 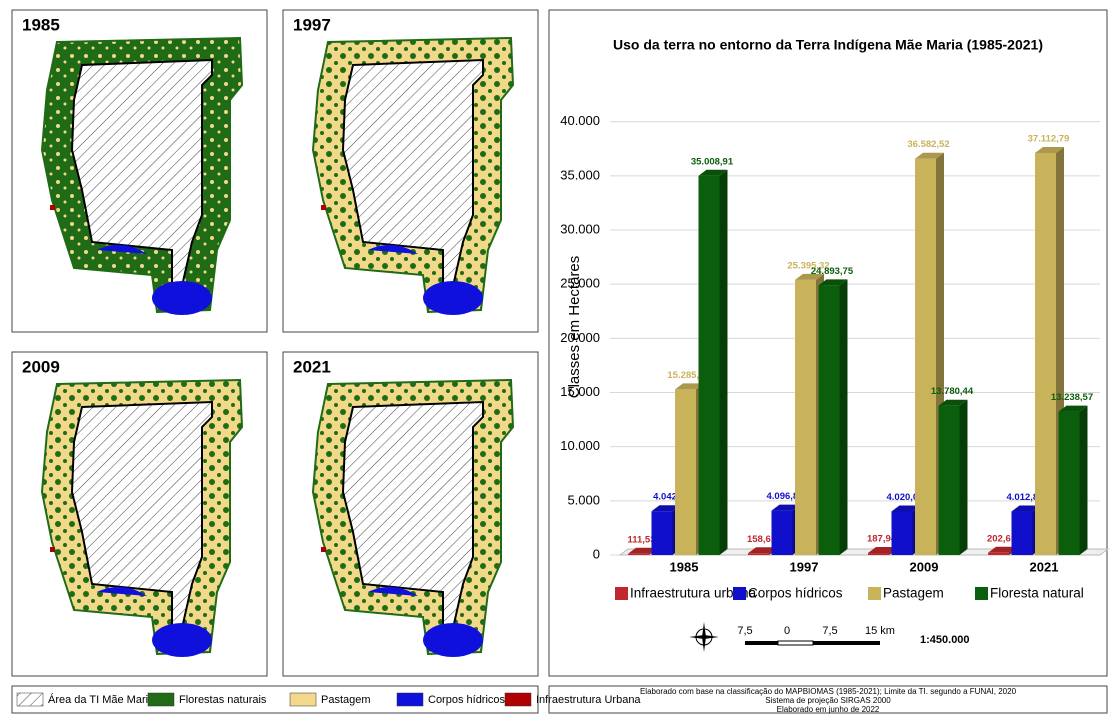 What do you see at coordinates (580, 445) in the screenshot?
I see `y-tick-label: 10.000` at bounding box center [580, 445].